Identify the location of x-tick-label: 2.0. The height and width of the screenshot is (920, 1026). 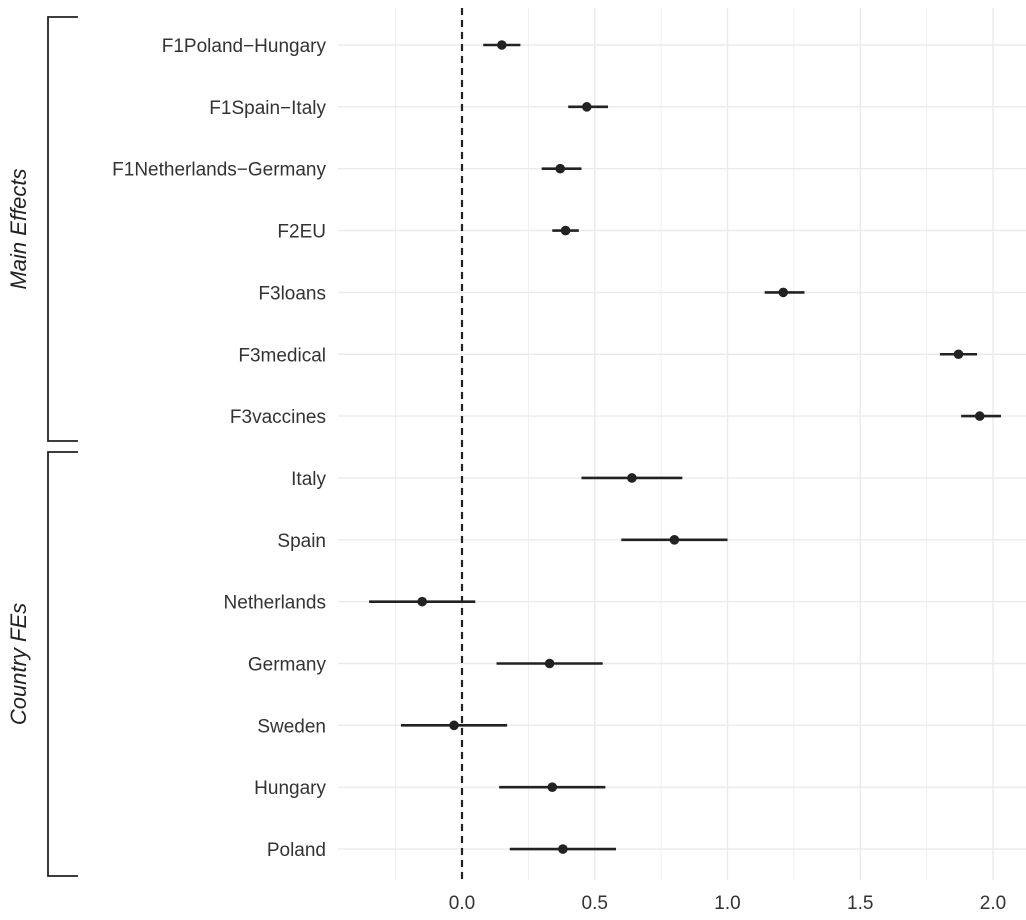
(993, 903).